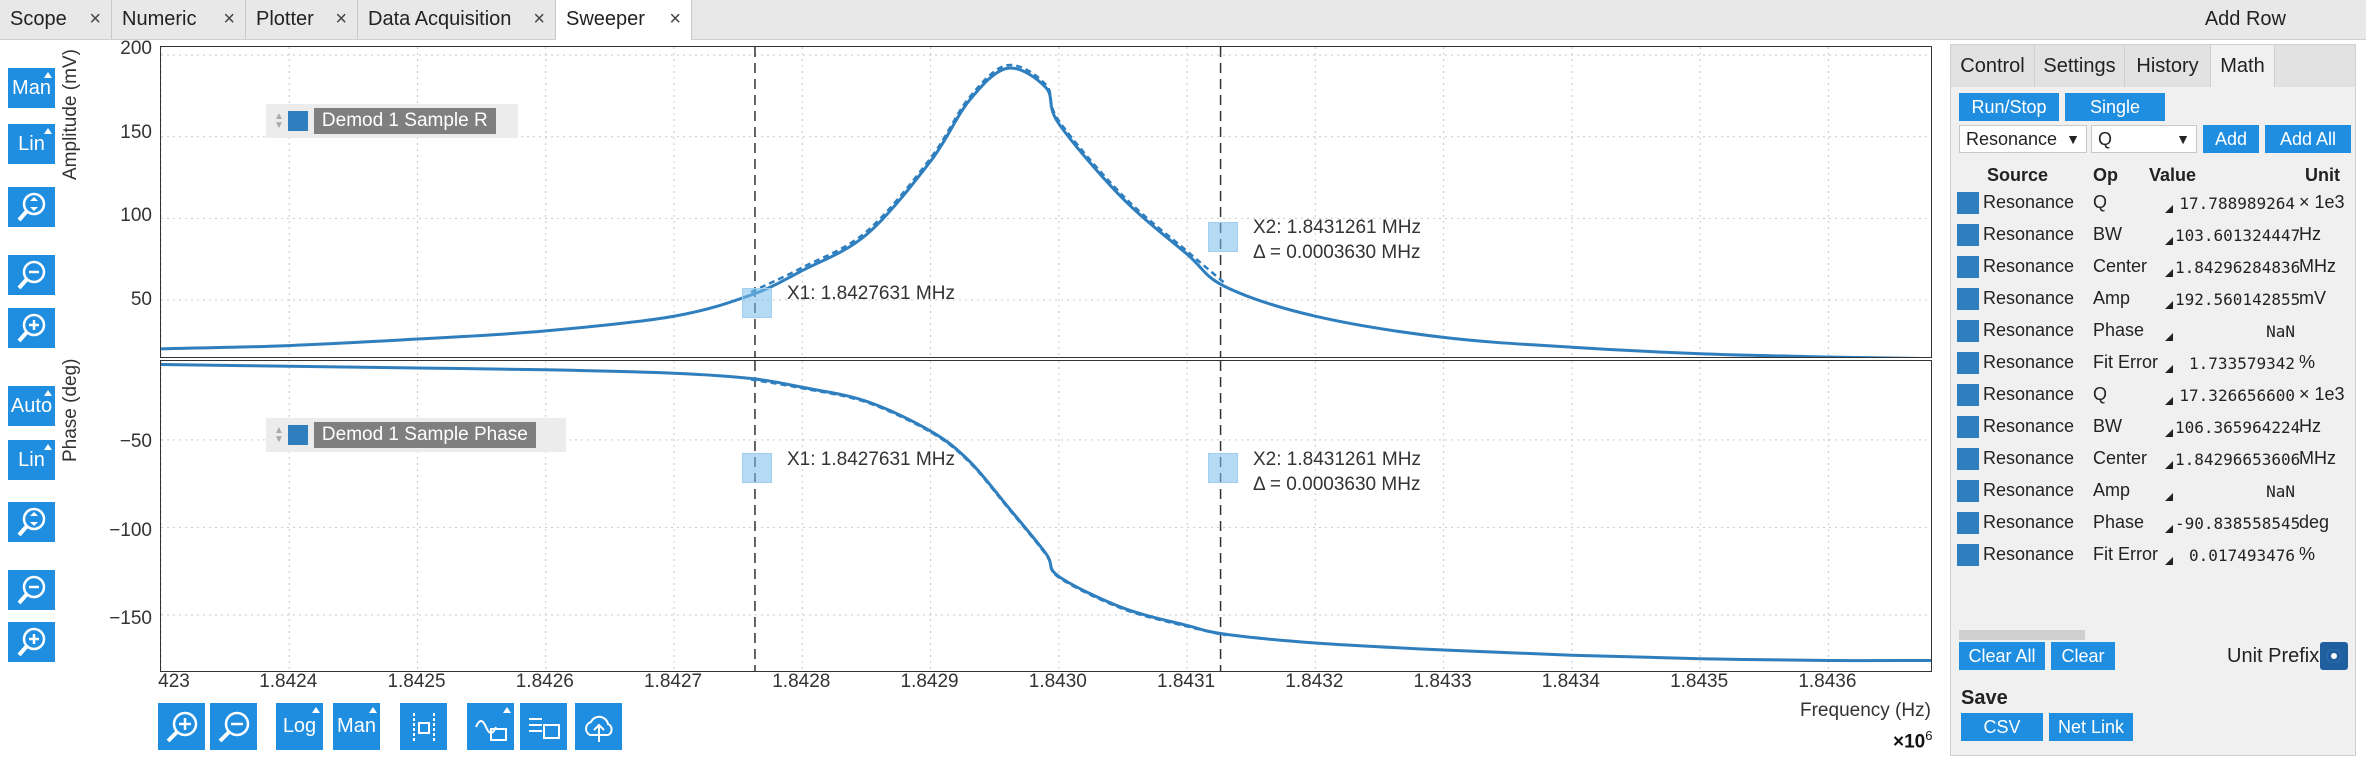  What do you see at coordinates (2115, 107) in the screenshot?
I see `single-button: Single` at bounding box center [2115, 107].